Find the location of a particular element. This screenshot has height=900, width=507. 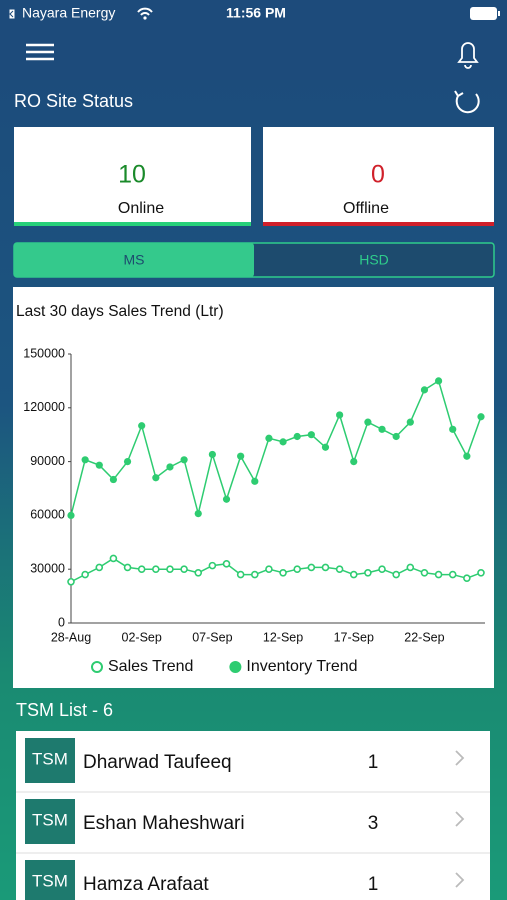

menu-icon is located at coordinates (40, 52).